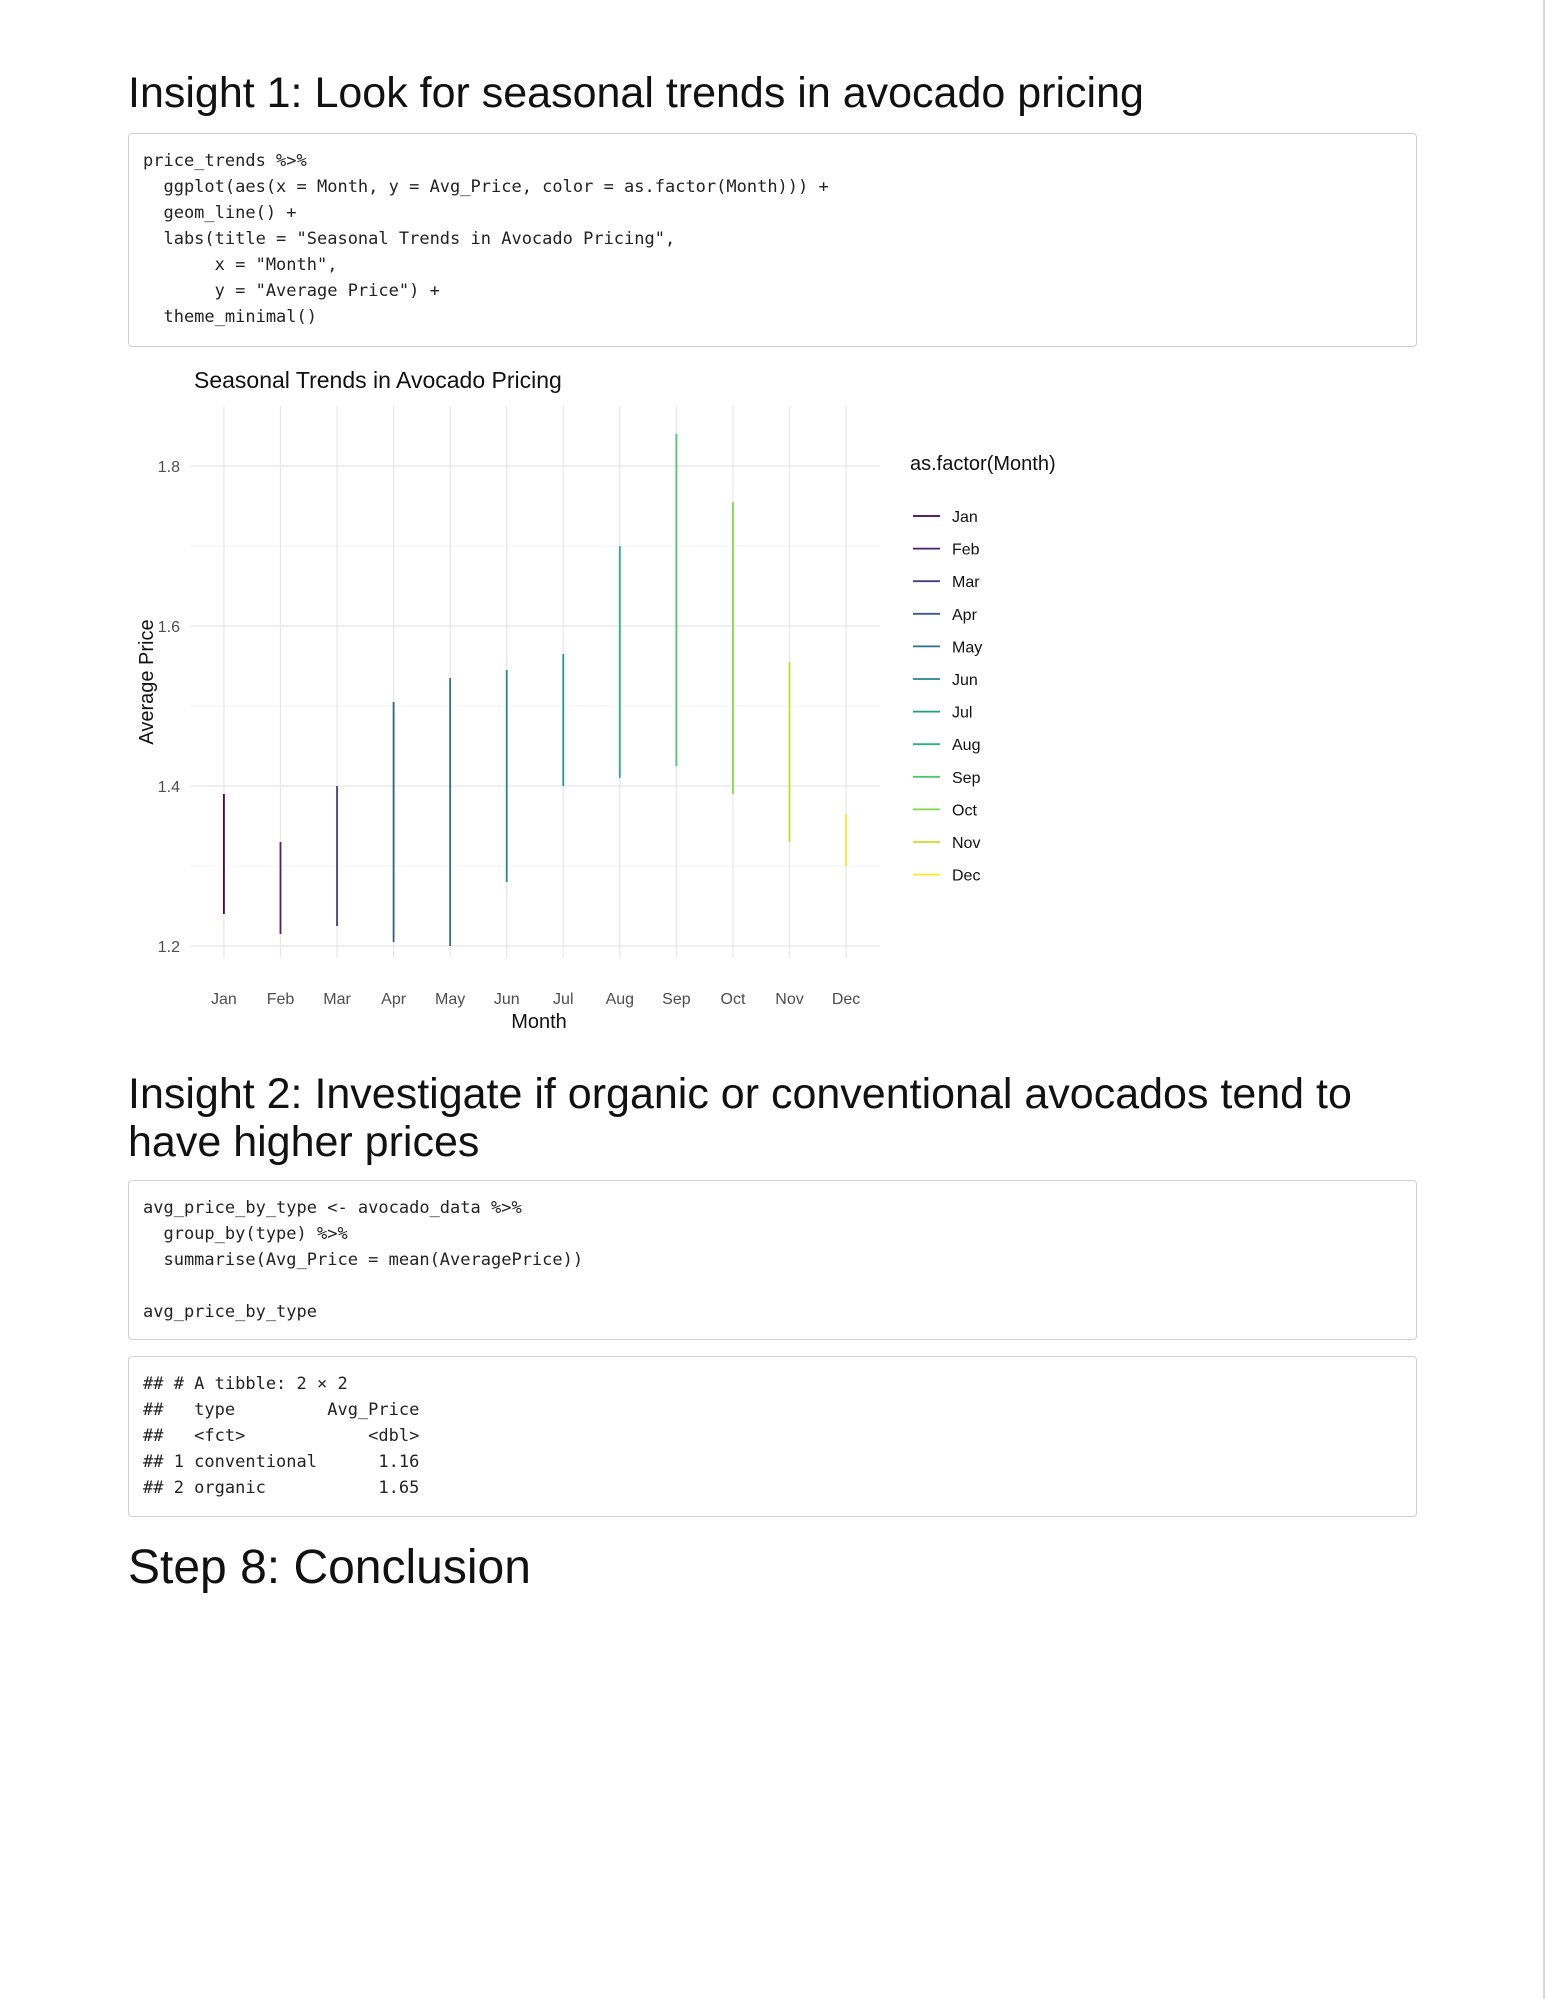  What do you see at coordinates (676, 999) in the screenshot?
I see `x-tick-label: Sep` at bounding box center [676, 999].